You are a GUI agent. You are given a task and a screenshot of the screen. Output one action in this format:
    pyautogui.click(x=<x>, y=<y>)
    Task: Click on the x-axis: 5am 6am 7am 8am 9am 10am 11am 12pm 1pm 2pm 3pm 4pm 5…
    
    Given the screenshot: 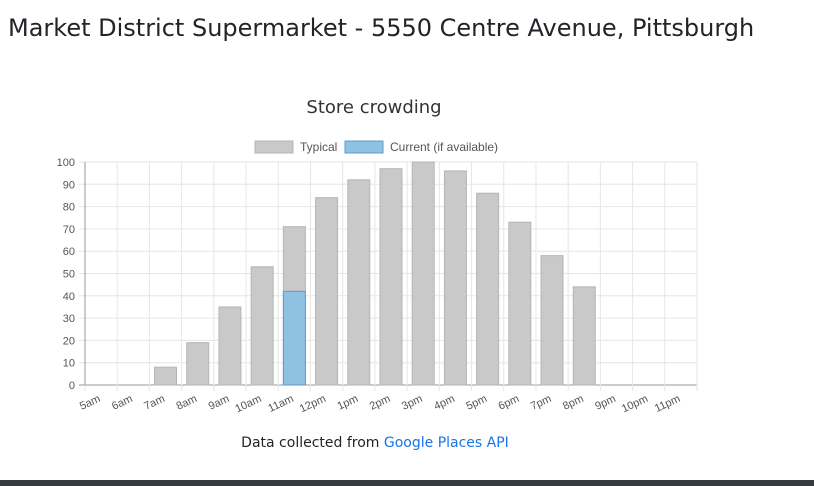 What is the action you would take?
    pyautogui.click(x=380, y=404)
    